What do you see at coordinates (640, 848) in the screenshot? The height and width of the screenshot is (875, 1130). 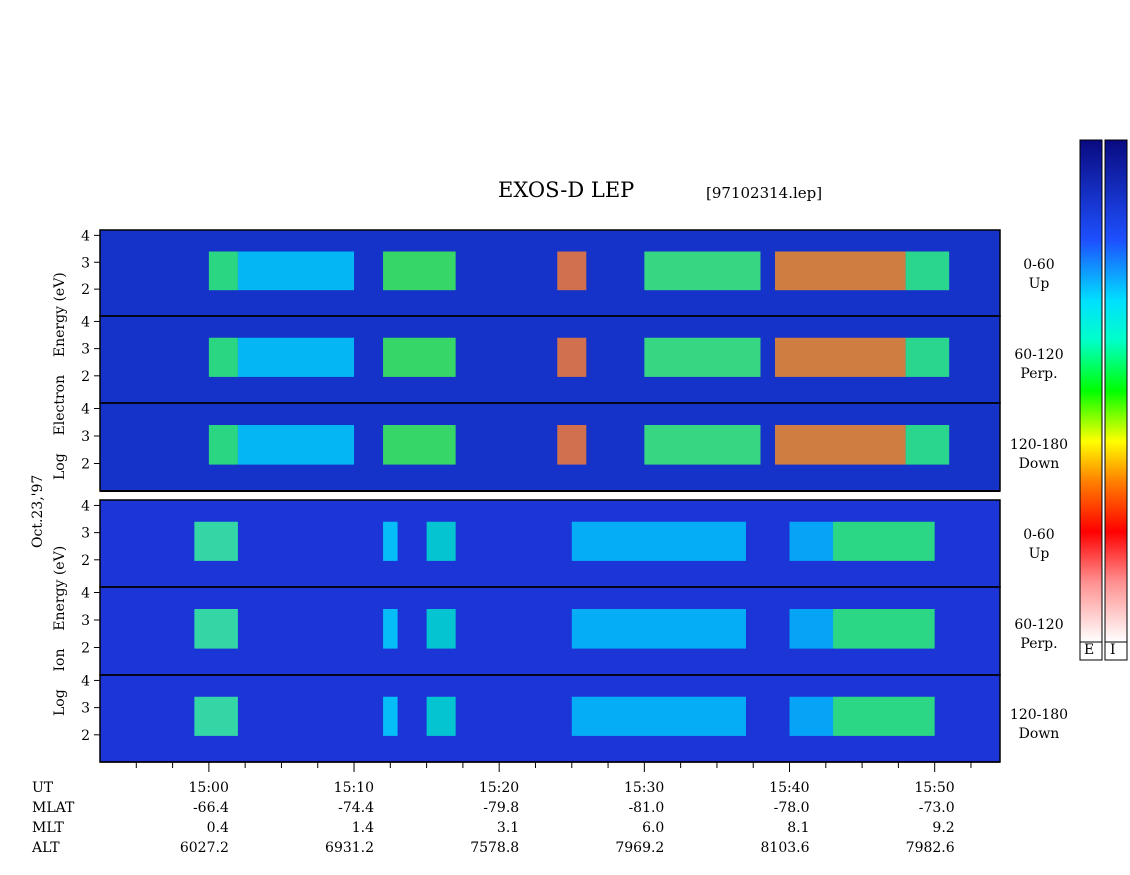 I see `ephemeris-alt-value: 7969.2` at bounding box center [640, 848].